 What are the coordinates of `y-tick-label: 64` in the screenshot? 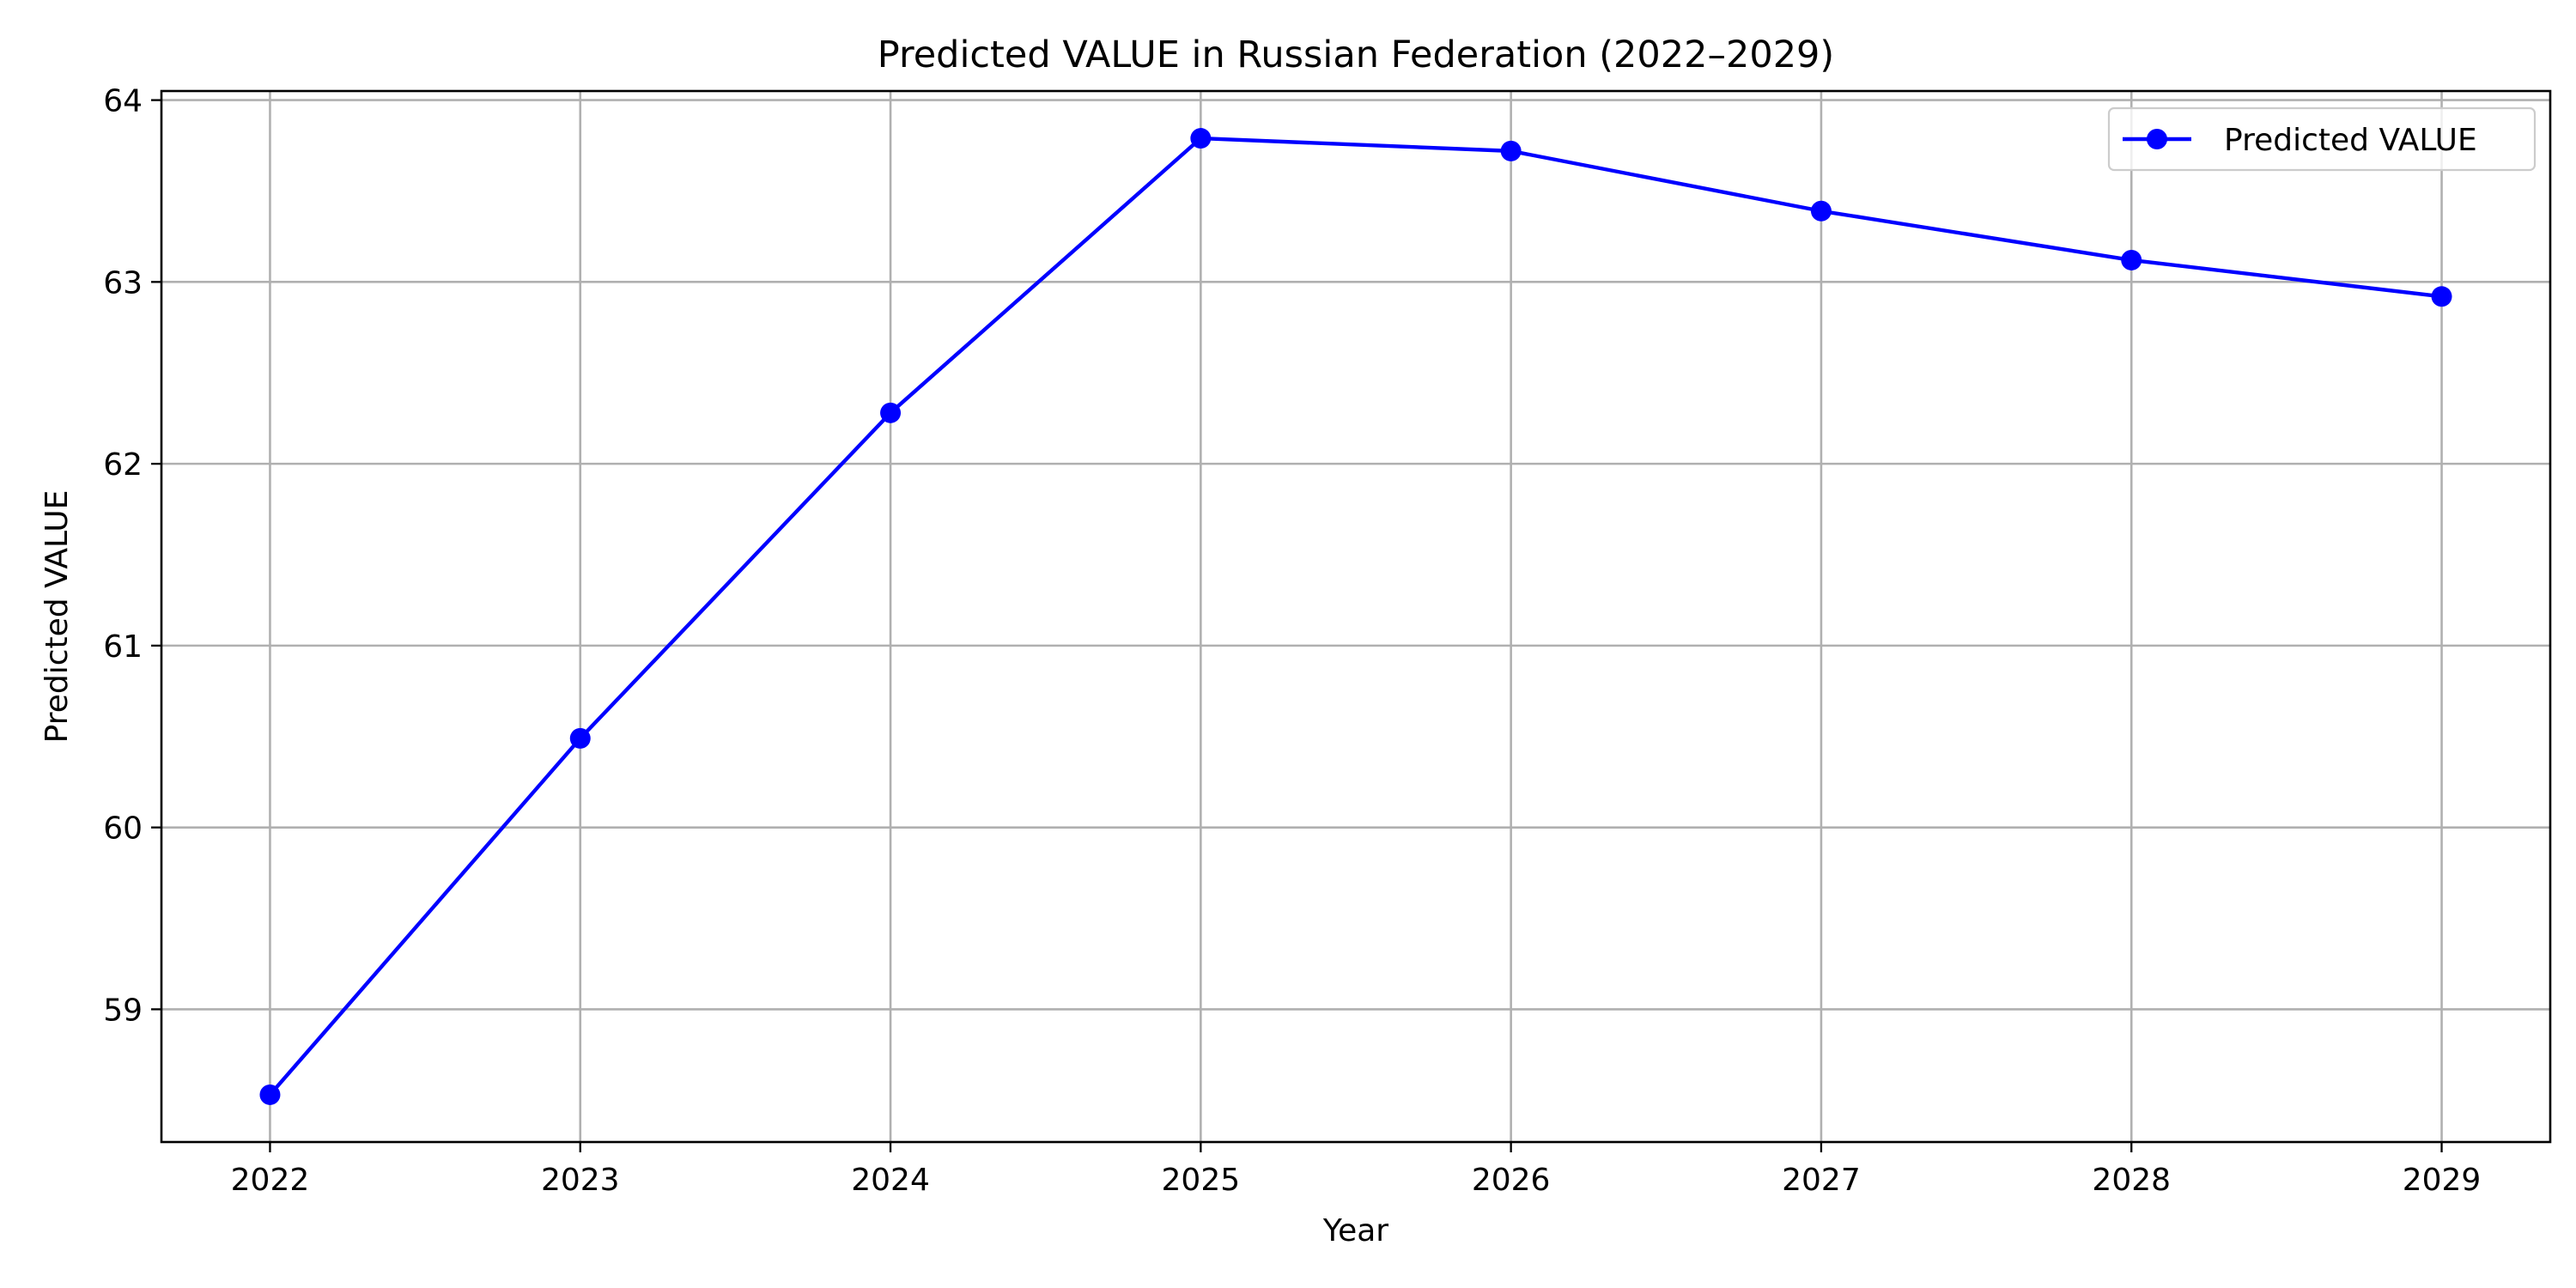 It's located at (123, 101).